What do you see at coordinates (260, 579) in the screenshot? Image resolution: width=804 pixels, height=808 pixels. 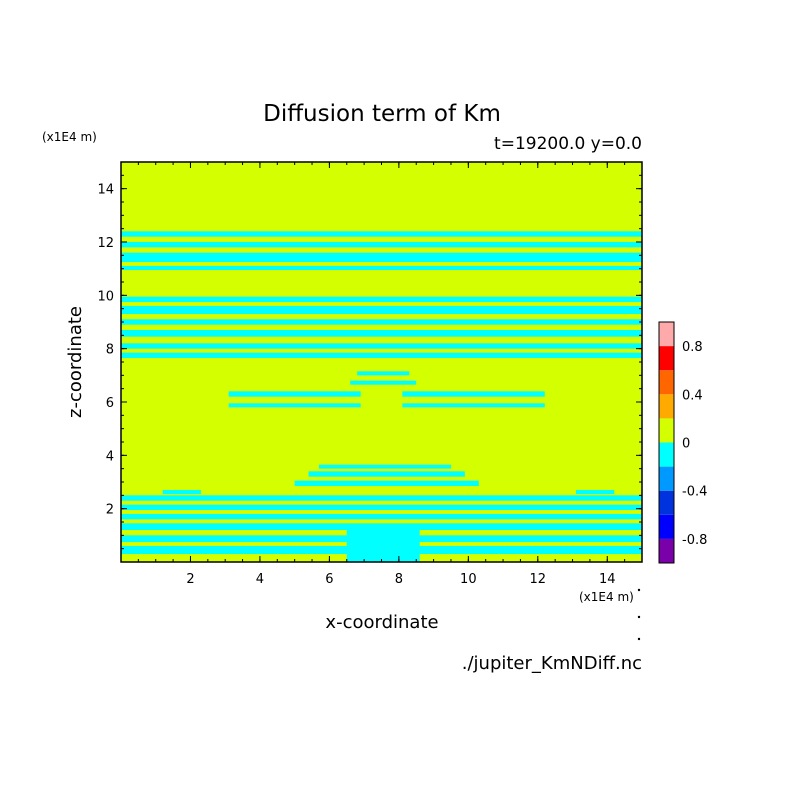 I see `x-tick-label: 4` at bounding box center [260, 579].